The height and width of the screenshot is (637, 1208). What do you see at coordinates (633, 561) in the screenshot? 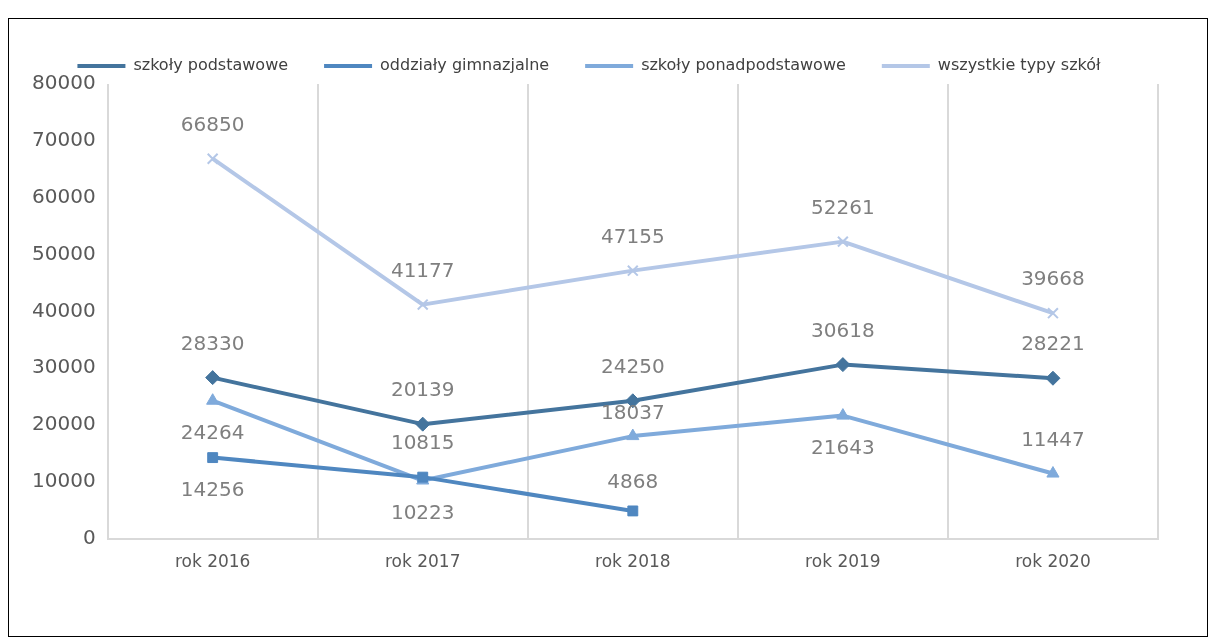
I see `x-tick-label: rok 2018` at bounding box center [633, 561].